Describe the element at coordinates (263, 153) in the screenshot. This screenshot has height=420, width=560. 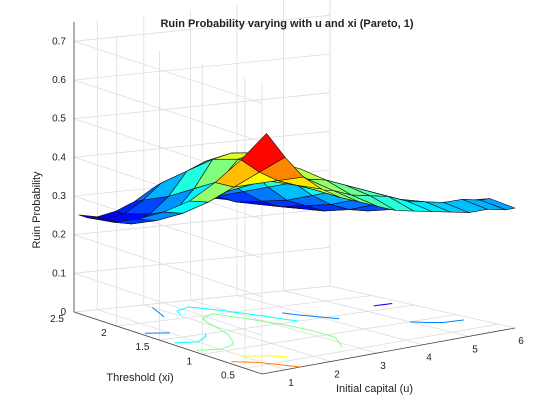
I see `surface-patch` at that location.